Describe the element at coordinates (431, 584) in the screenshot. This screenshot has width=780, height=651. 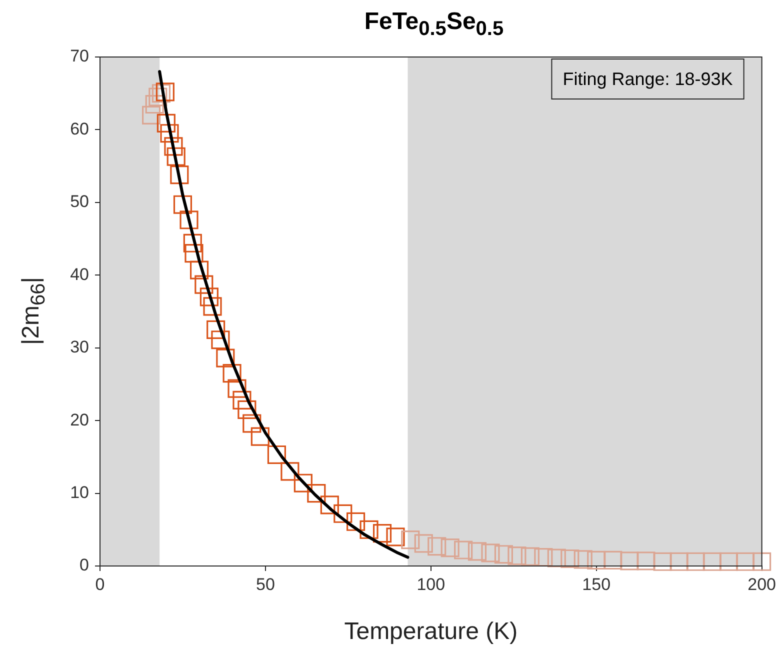
I see `x-tick-label: 100` at that location.